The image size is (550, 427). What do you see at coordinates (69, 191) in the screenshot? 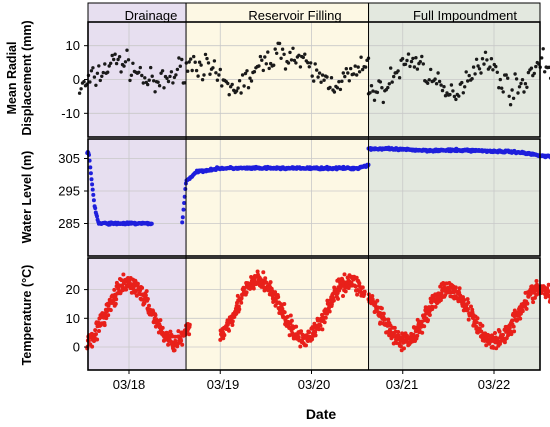
I see `y-tick-label: 295` at bounding box center [69, 191].